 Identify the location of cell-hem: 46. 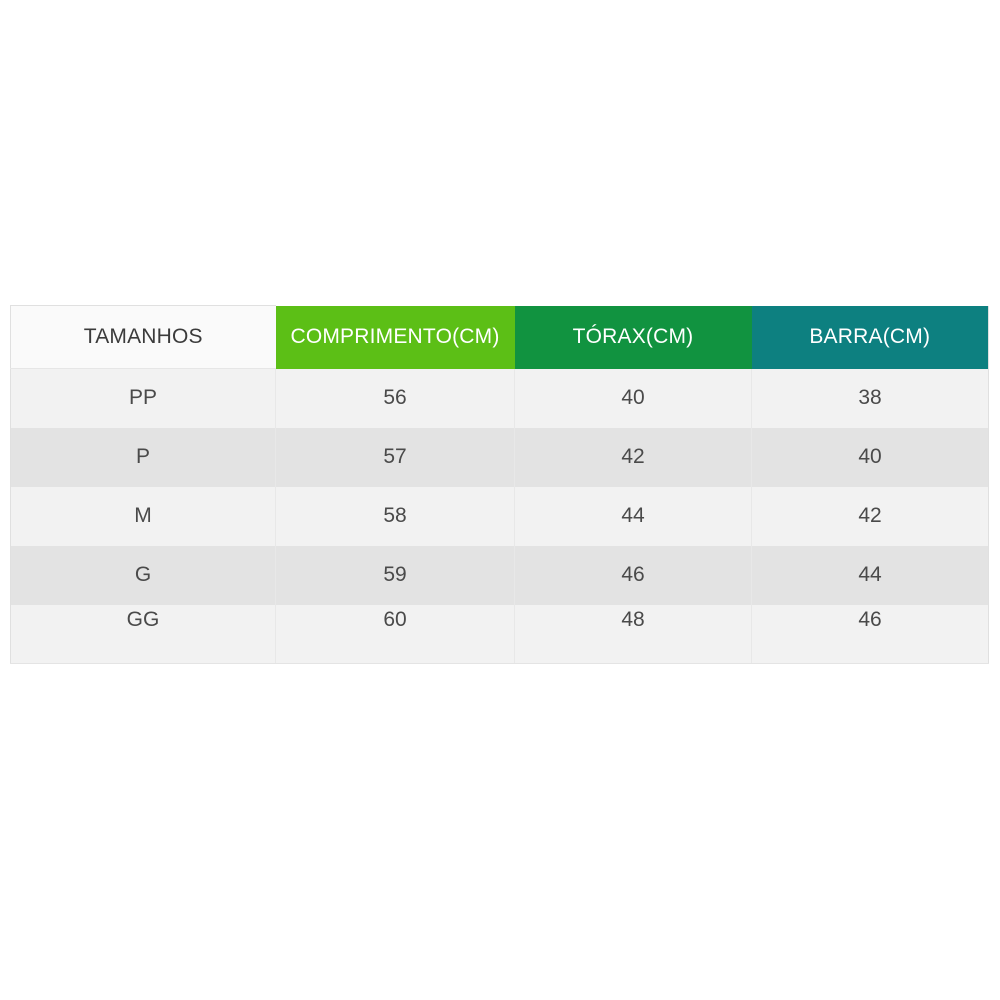
(870, 634).